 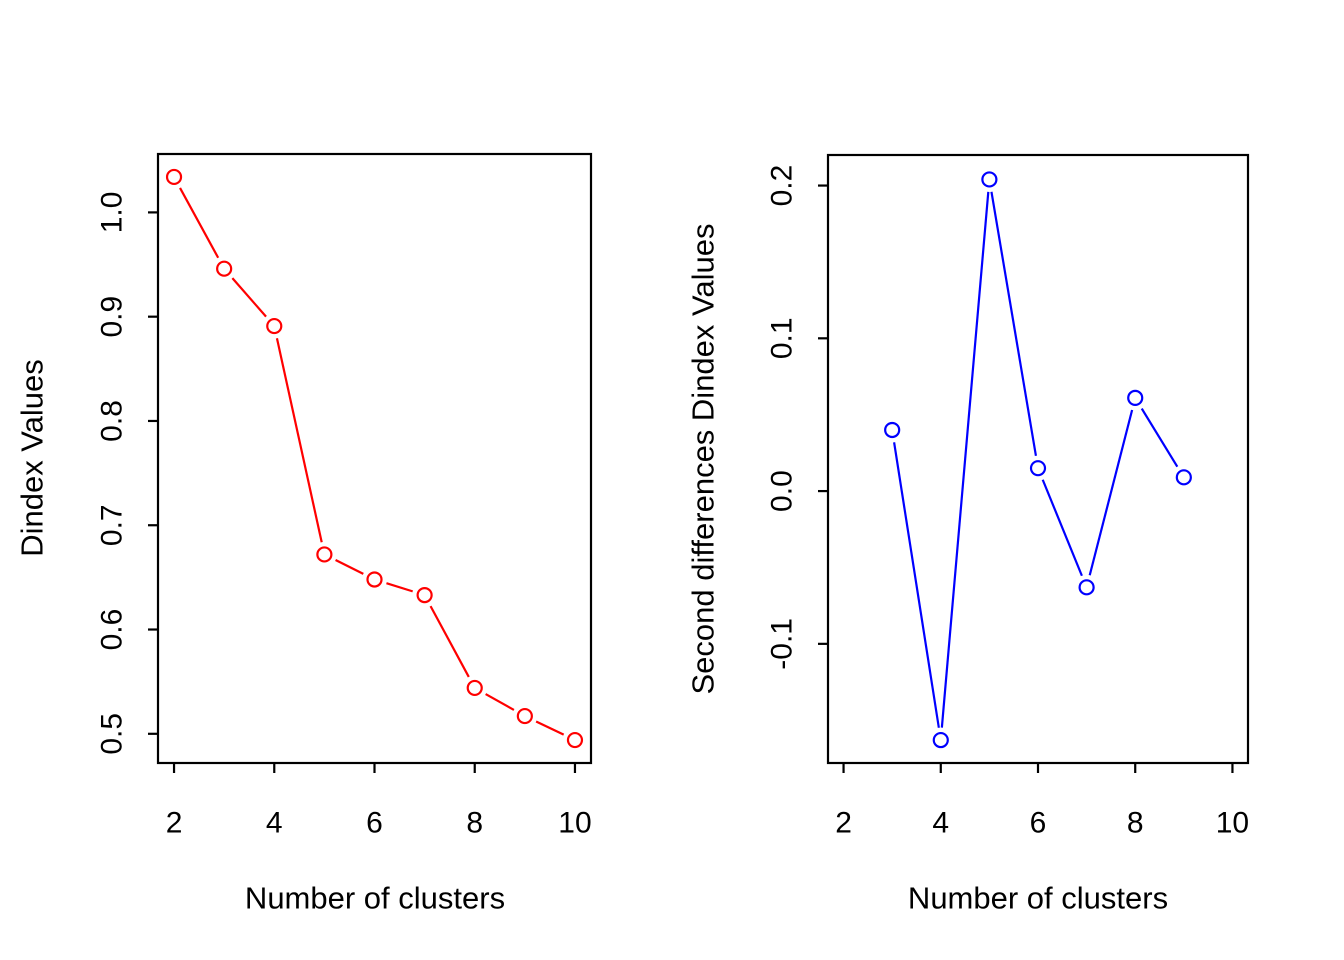 I want to click on second-differences-y-axis-title: Second differences Dindex Values, so click(x=703, y=459).